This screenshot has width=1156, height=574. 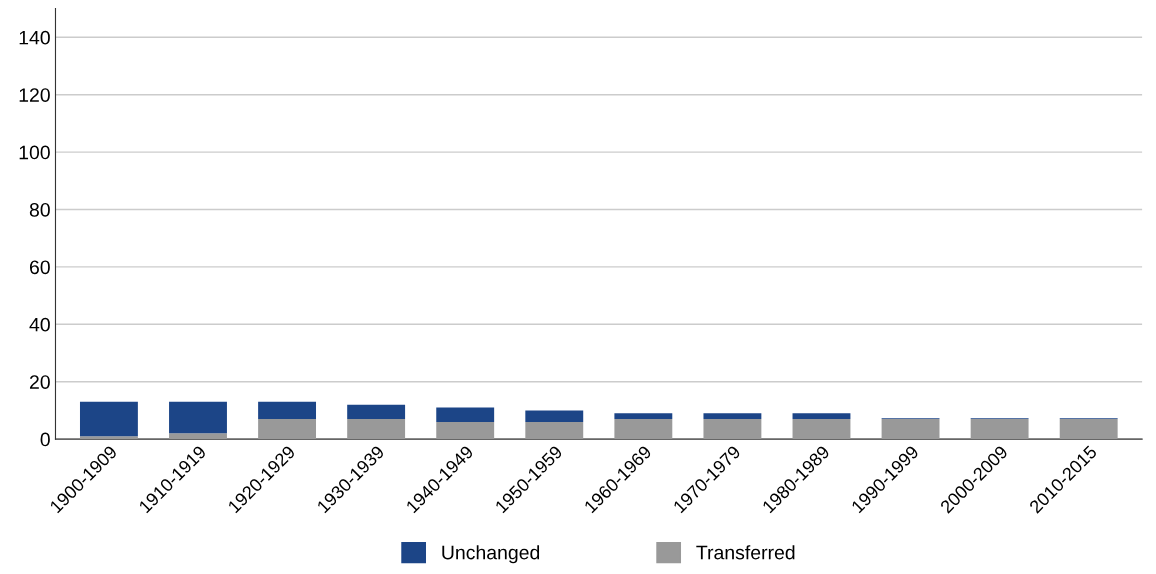 I want to click on y-tick-label: 20, so click(x=39, y=382).